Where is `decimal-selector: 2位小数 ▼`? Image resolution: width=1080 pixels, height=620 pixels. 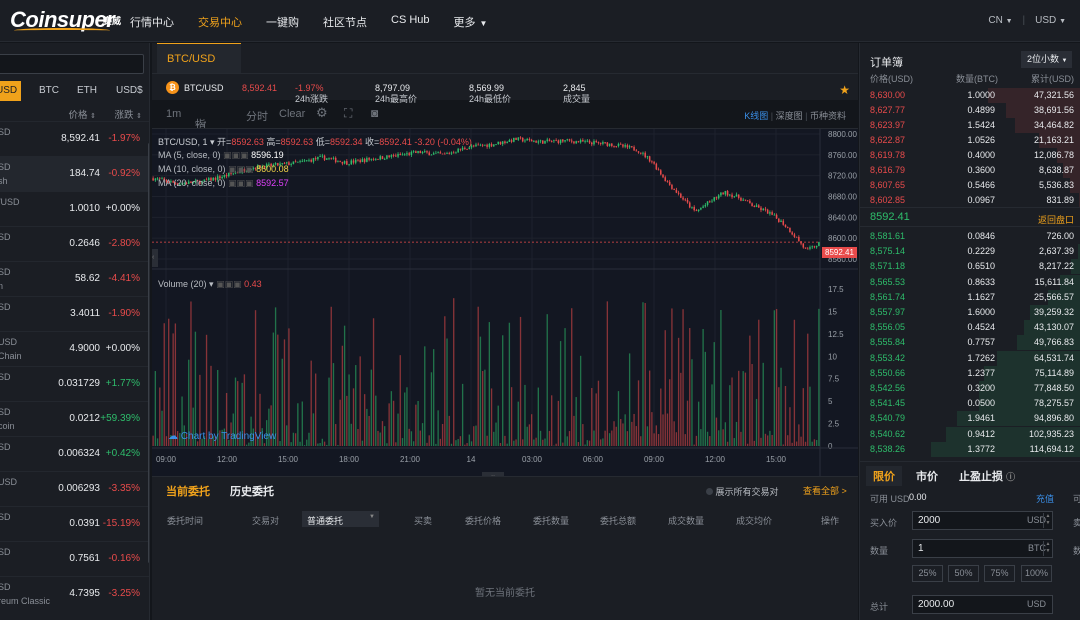
decimal-selector: 2位小数 ▼ is located at coordinates (1046, 59).